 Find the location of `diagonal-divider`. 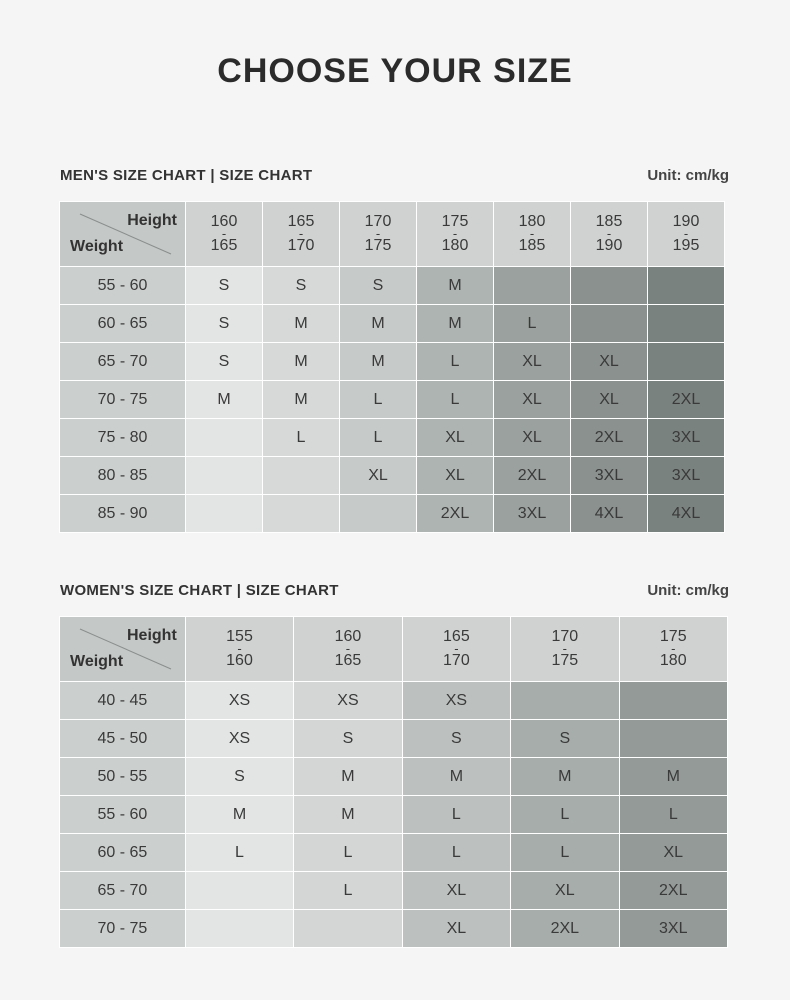

diagonal-divider is located at coordinates (125, 234).